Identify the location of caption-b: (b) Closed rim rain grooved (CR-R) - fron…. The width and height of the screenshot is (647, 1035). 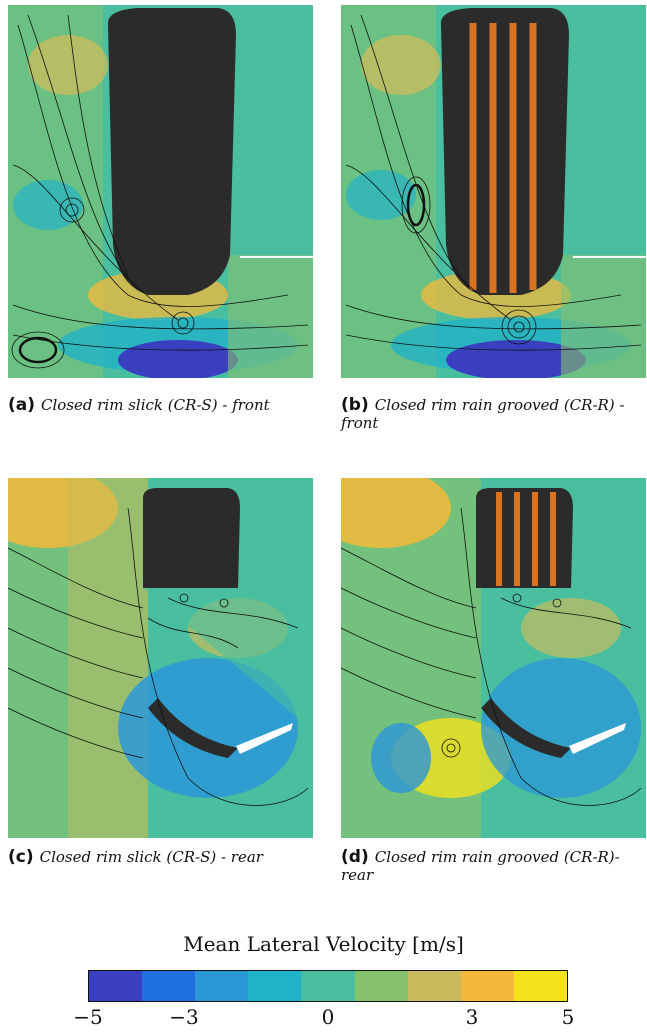
(494, 414).